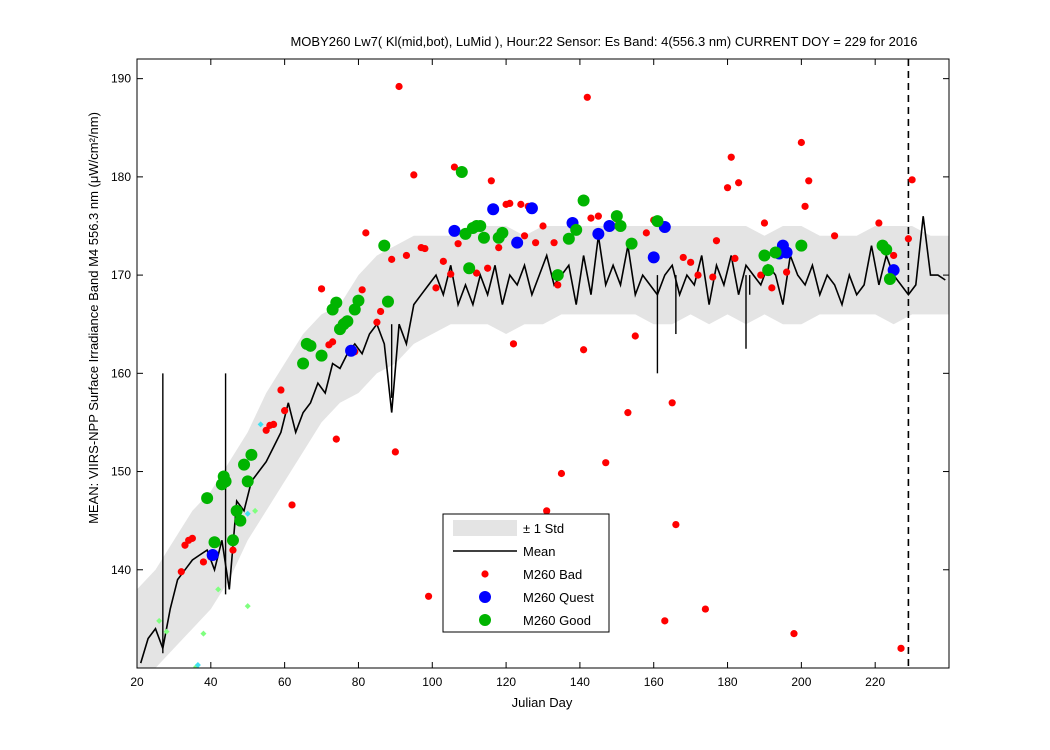 The image size is (1050, 750). Describe the element at coordinates (121, 472) in the screenshot. I see `y-tick-label: 150` at that location.